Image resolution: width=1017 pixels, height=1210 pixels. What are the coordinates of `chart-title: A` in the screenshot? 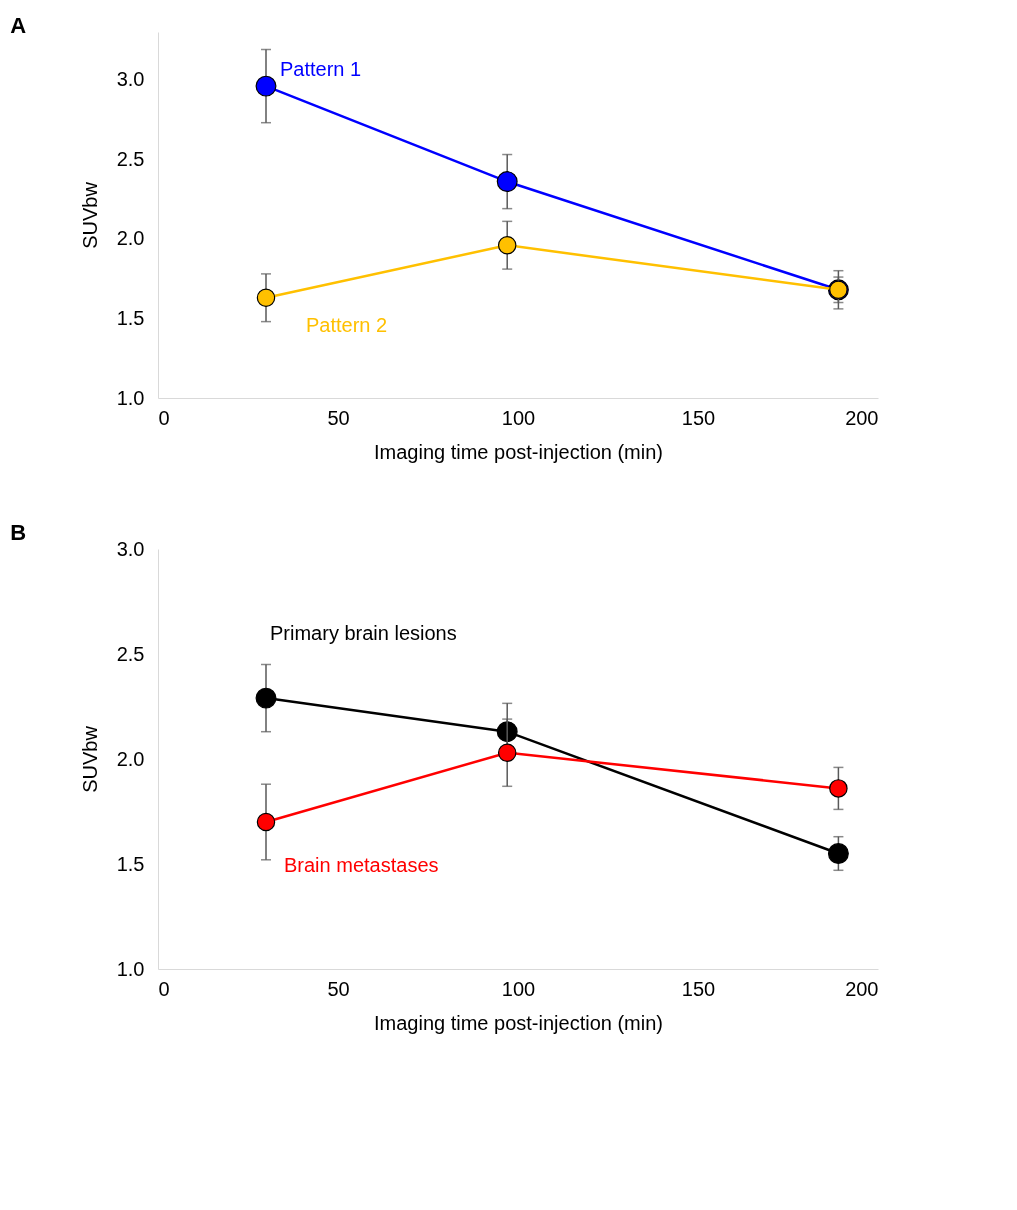 It's located at (18, 25).